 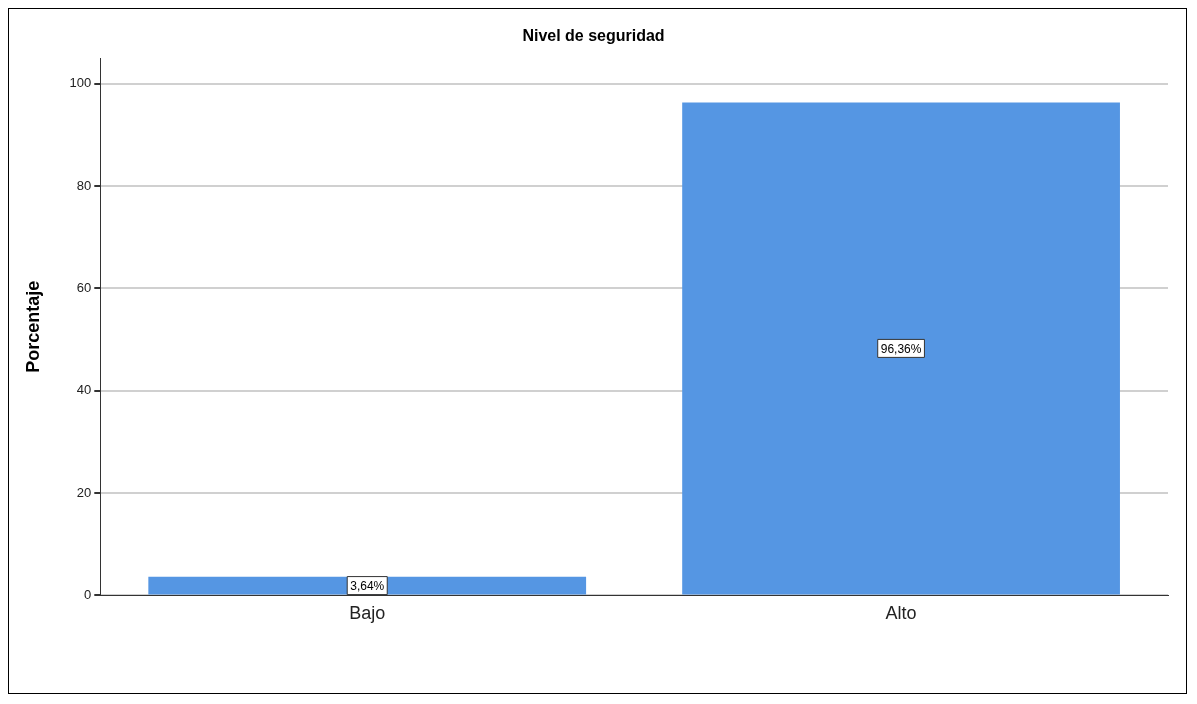 I want to click on y-tick-label: 20, so click(x=84, y=492).